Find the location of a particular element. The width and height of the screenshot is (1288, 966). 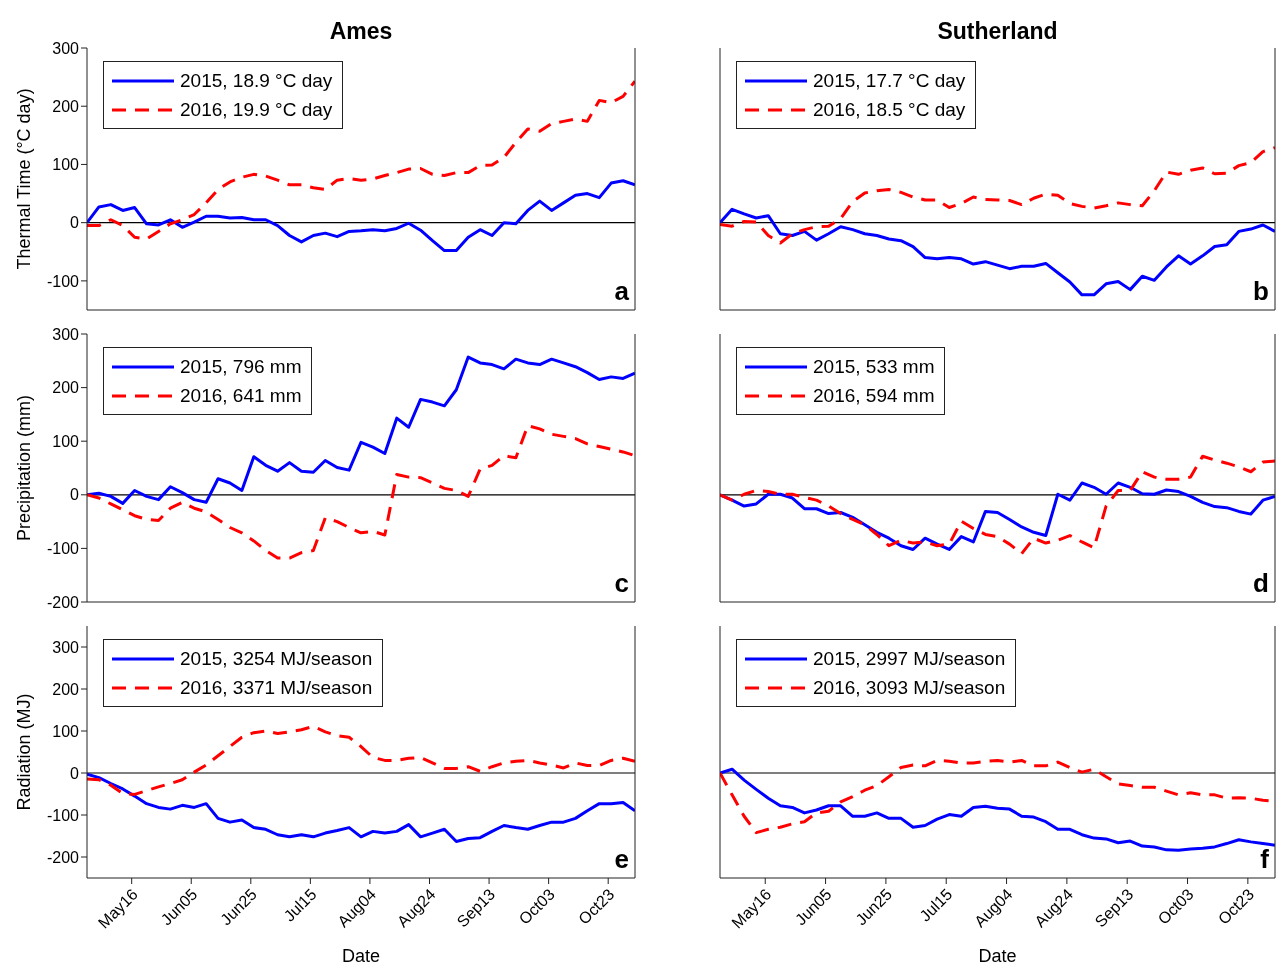

legend-label: 2015, 3254 MJ/season is located at coordinates (276, 658).